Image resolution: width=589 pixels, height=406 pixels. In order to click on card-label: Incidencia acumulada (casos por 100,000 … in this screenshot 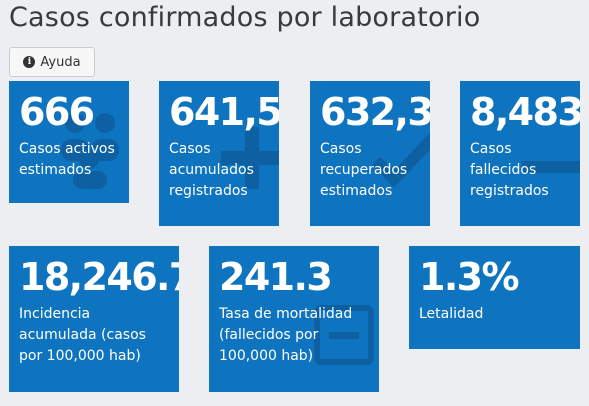, I will do `click(82, 335)`.